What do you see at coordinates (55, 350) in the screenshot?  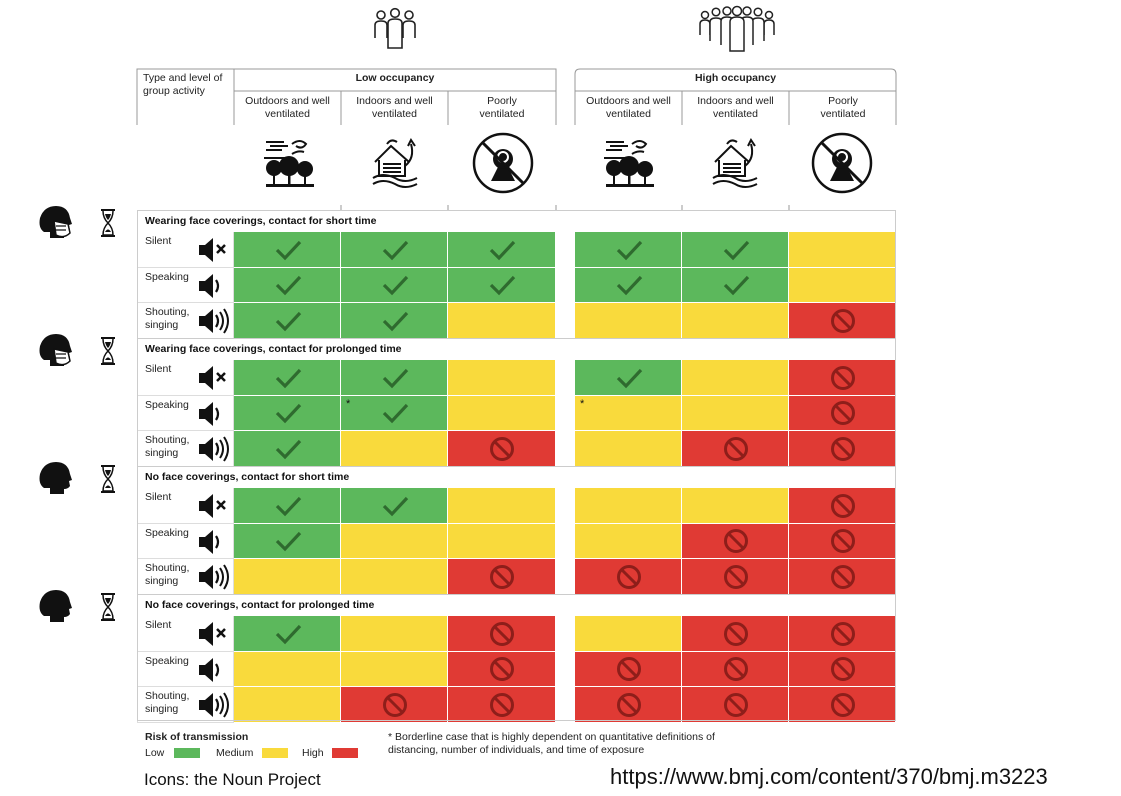 I see `face-mask-icon` at bounding box center [55, 350].